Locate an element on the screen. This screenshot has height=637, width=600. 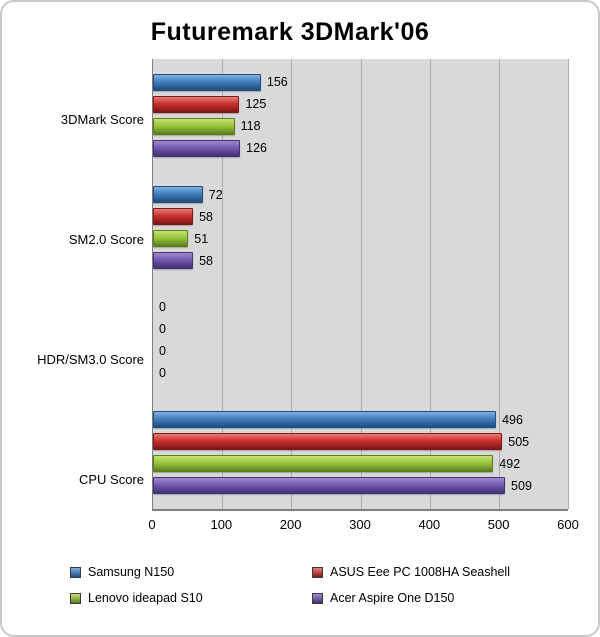
bar-row: 496 is located at coordinates (360, 420).